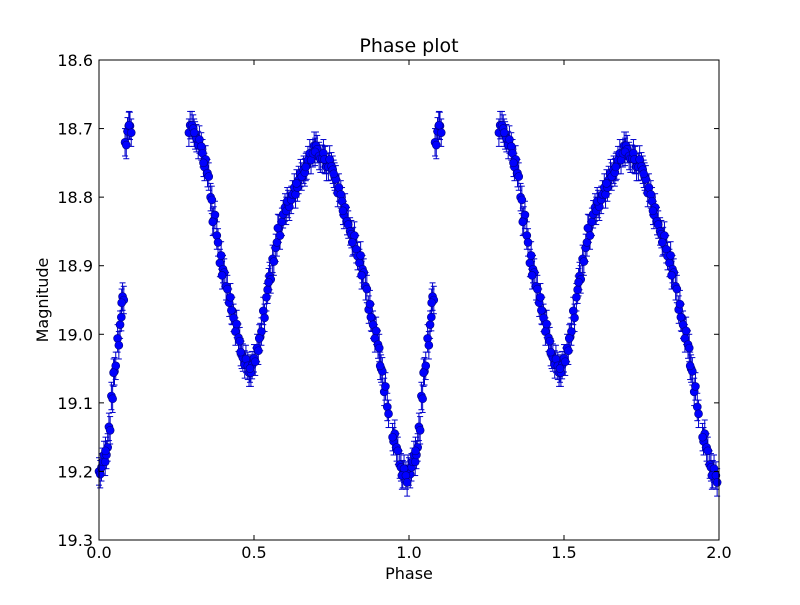 The height and width of the screenshot is (605, 800). What do you see at coordinates (75, 266) in the screenshot?
I see `y-tick-label: 18.9` at bounding box center [75, 266].